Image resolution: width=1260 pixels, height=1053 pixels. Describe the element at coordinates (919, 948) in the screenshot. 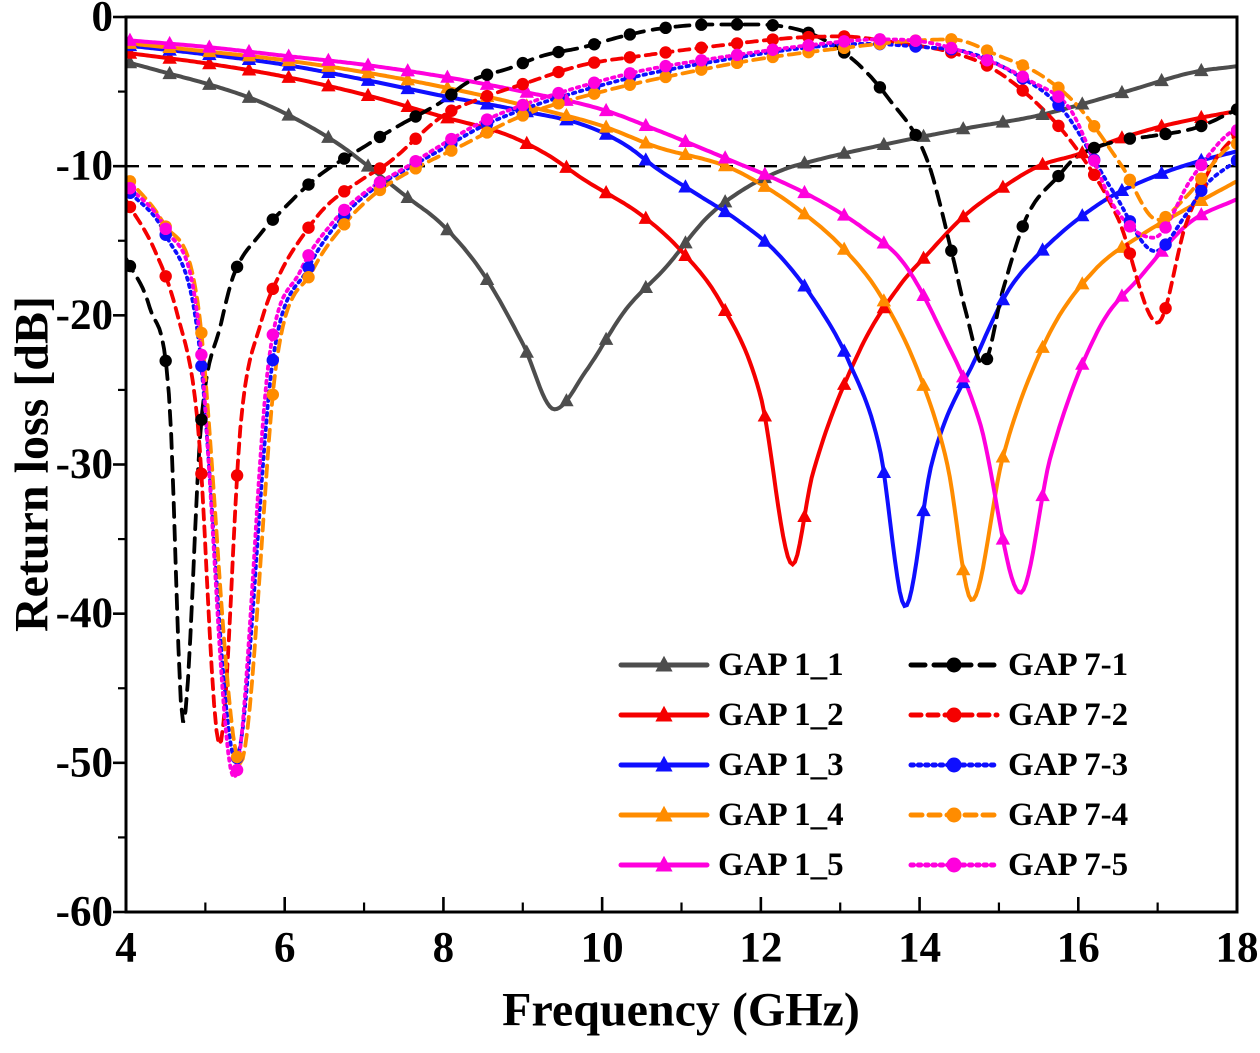

I see `x-tick-label: 14` at that location.